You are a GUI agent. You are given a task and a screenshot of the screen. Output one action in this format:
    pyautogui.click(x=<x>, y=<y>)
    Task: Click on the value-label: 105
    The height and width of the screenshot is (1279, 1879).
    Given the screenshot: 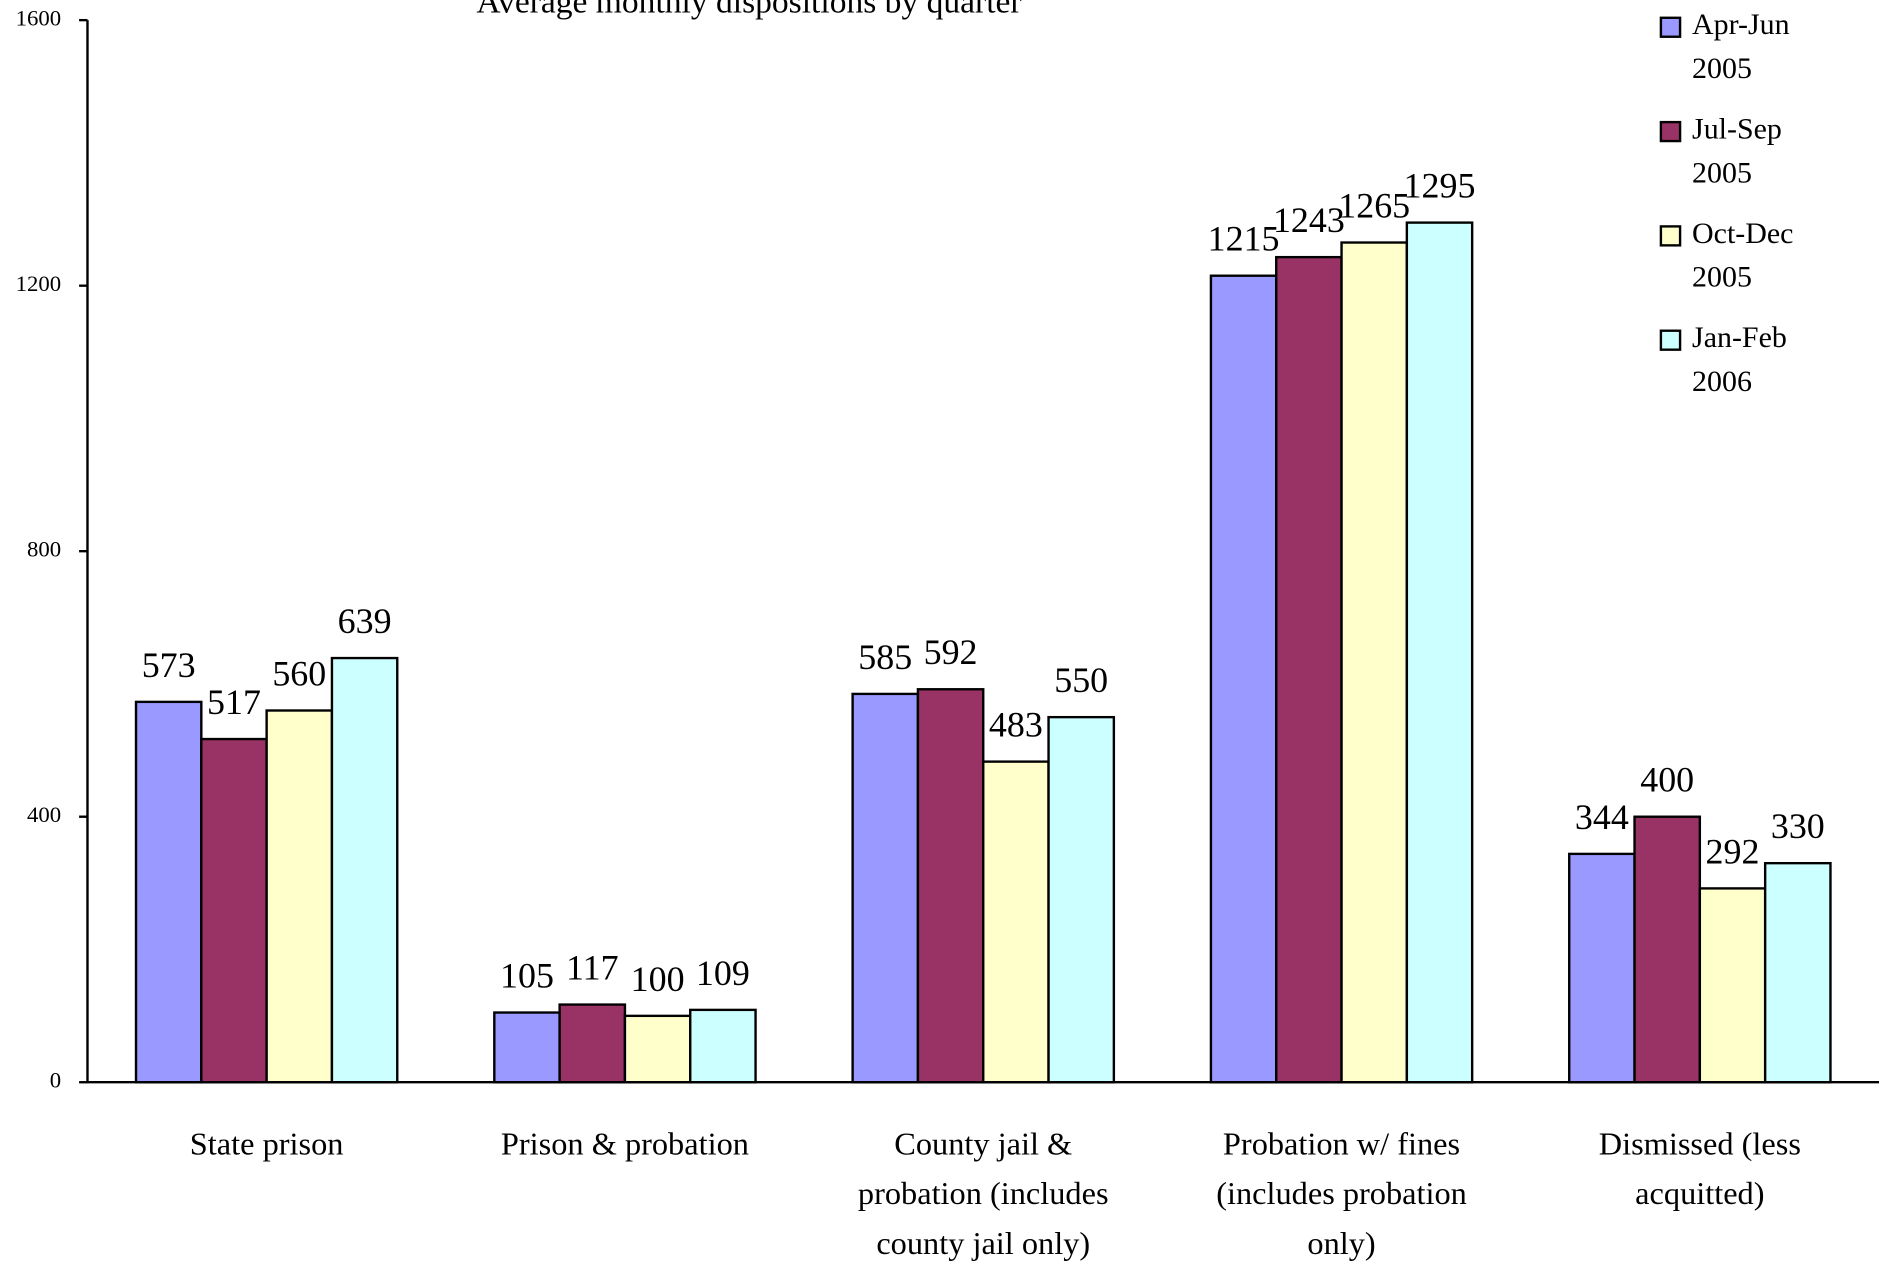 What is the action you would take?
    pyautogui.click(x=527, y=976)
    